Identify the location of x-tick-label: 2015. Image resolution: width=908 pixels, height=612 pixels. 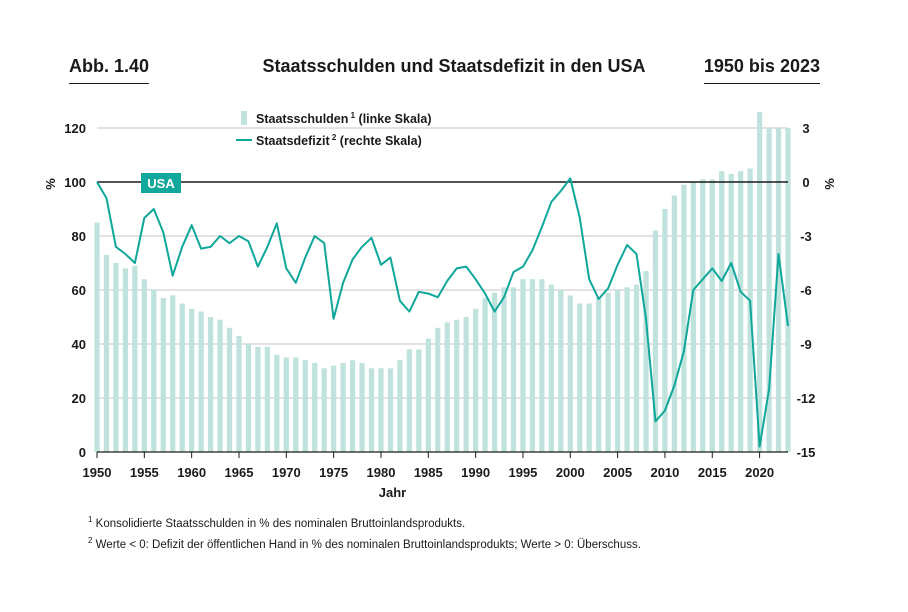
(712, 472).